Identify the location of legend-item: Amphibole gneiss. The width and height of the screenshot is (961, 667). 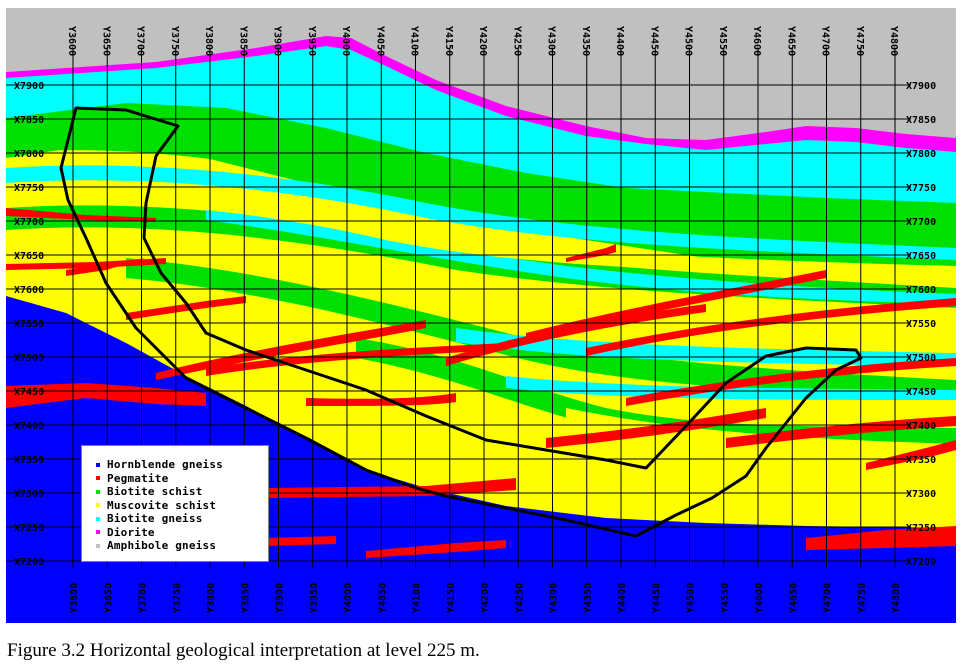
(182, 546).